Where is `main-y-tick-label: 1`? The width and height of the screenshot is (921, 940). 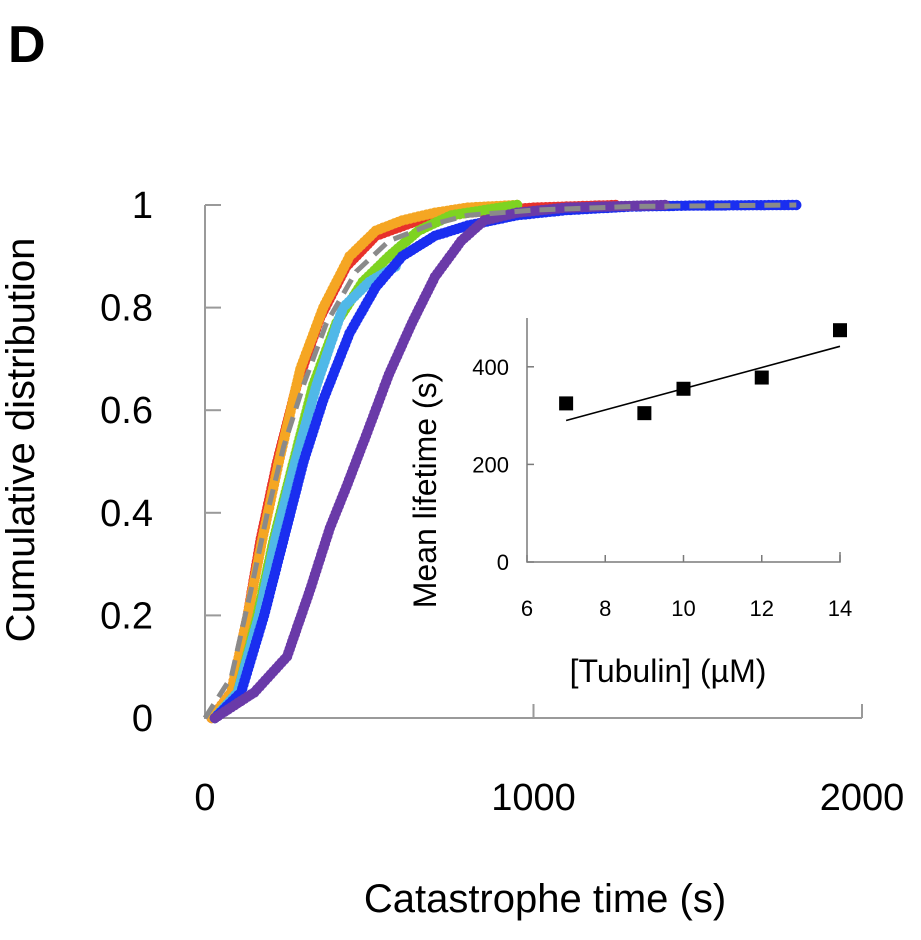 main-y-tick-label: 1 is located at coordinates (142, 206).